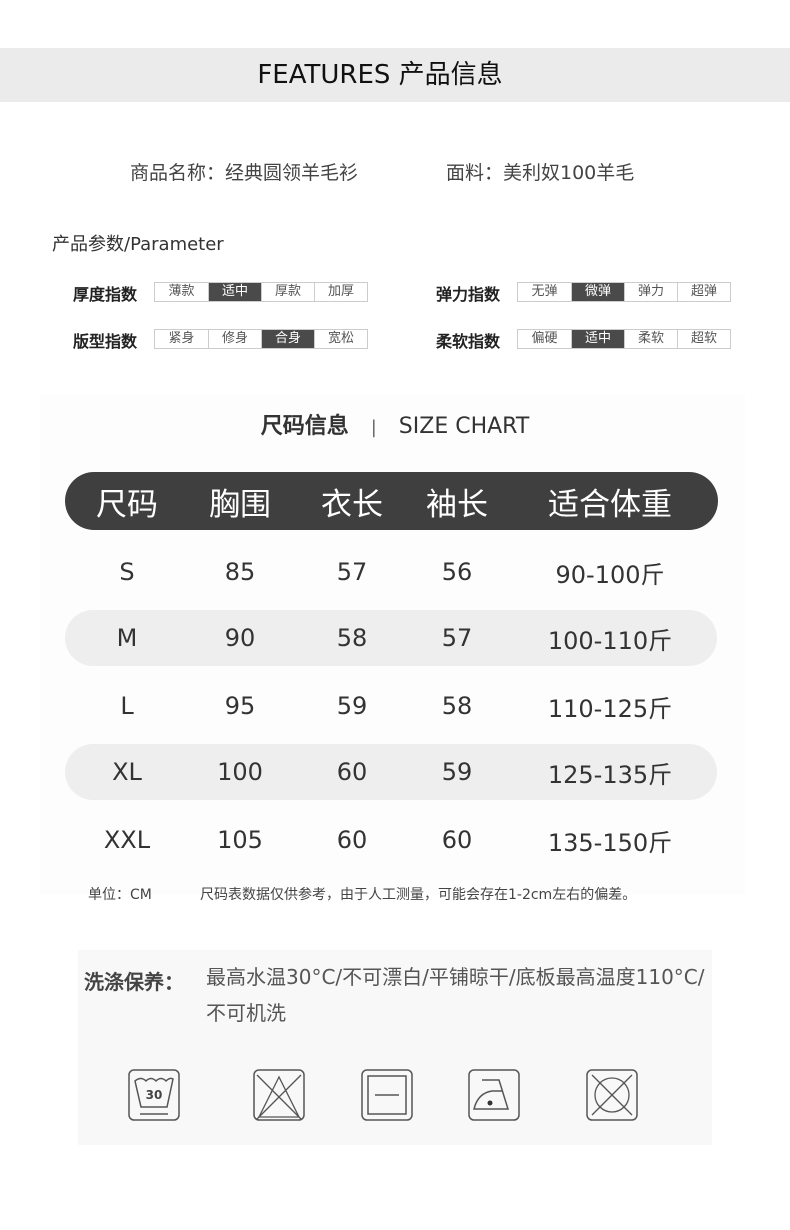  What do you see at coordinates (240, 772) in the screenshot?
I see `table-cell: 100` at bounding box center [240, 772].